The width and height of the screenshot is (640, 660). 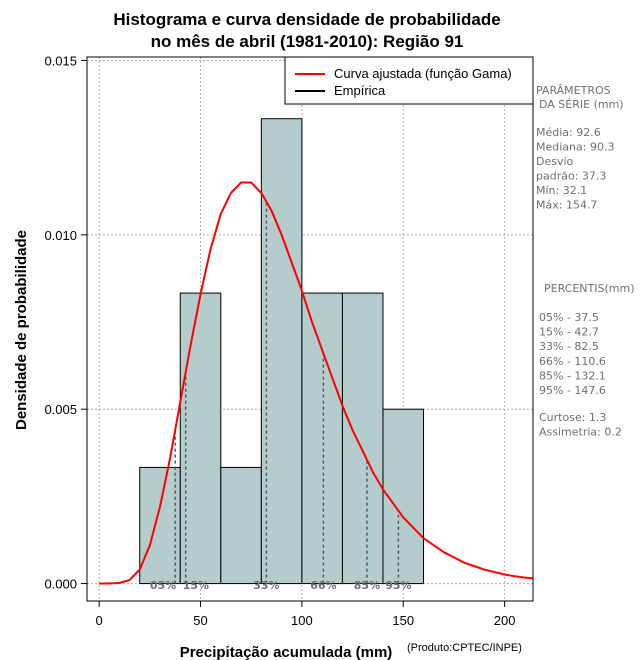 I want to click on param-value: Máx: 154.7, so click(x=566, y=205).